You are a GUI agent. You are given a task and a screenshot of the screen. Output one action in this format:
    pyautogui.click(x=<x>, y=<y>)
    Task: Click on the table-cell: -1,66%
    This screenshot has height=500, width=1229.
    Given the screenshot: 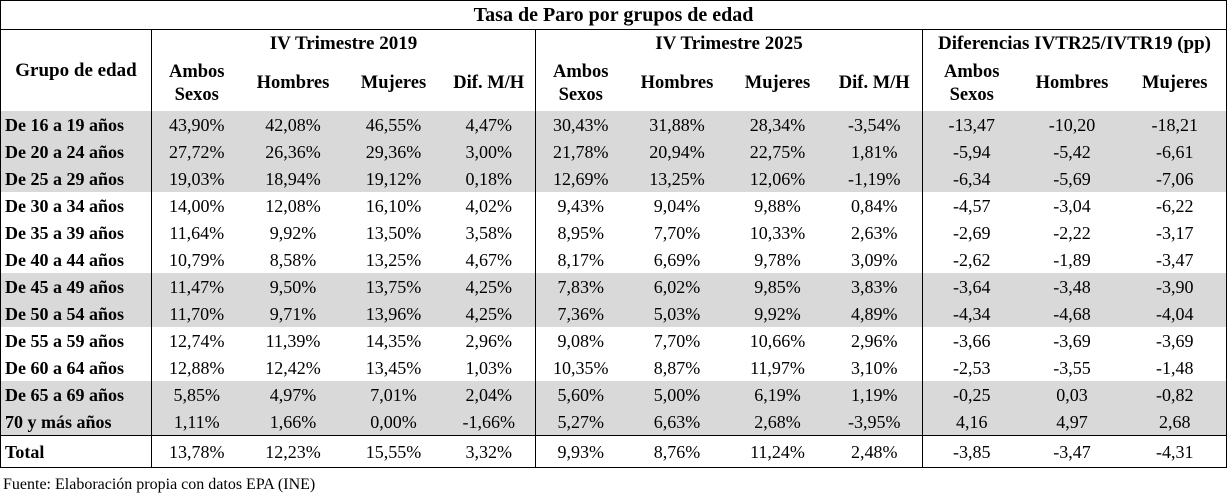 What is the action you would take?
    pyautogui.click(x=489, y=422)
    